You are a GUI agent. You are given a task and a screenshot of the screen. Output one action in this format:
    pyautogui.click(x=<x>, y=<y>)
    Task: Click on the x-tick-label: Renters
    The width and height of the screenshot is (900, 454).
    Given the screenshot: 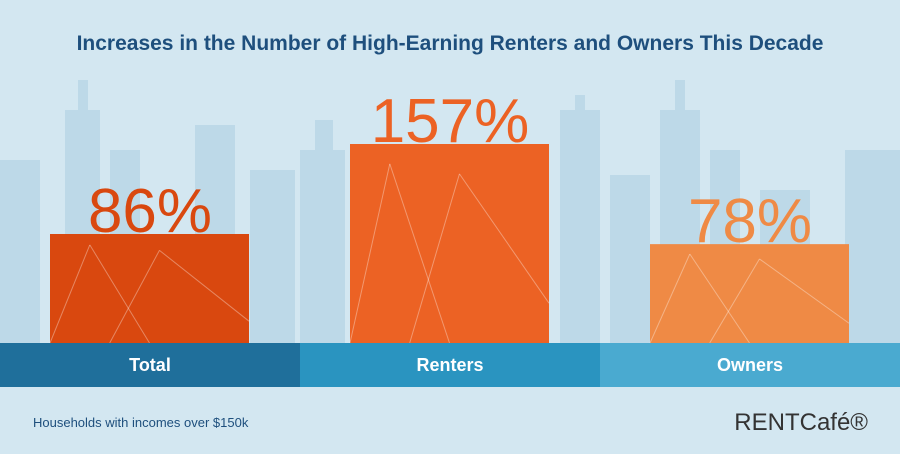 What is the action you would take?
    pyautogui.click(x=449, y=365)
    